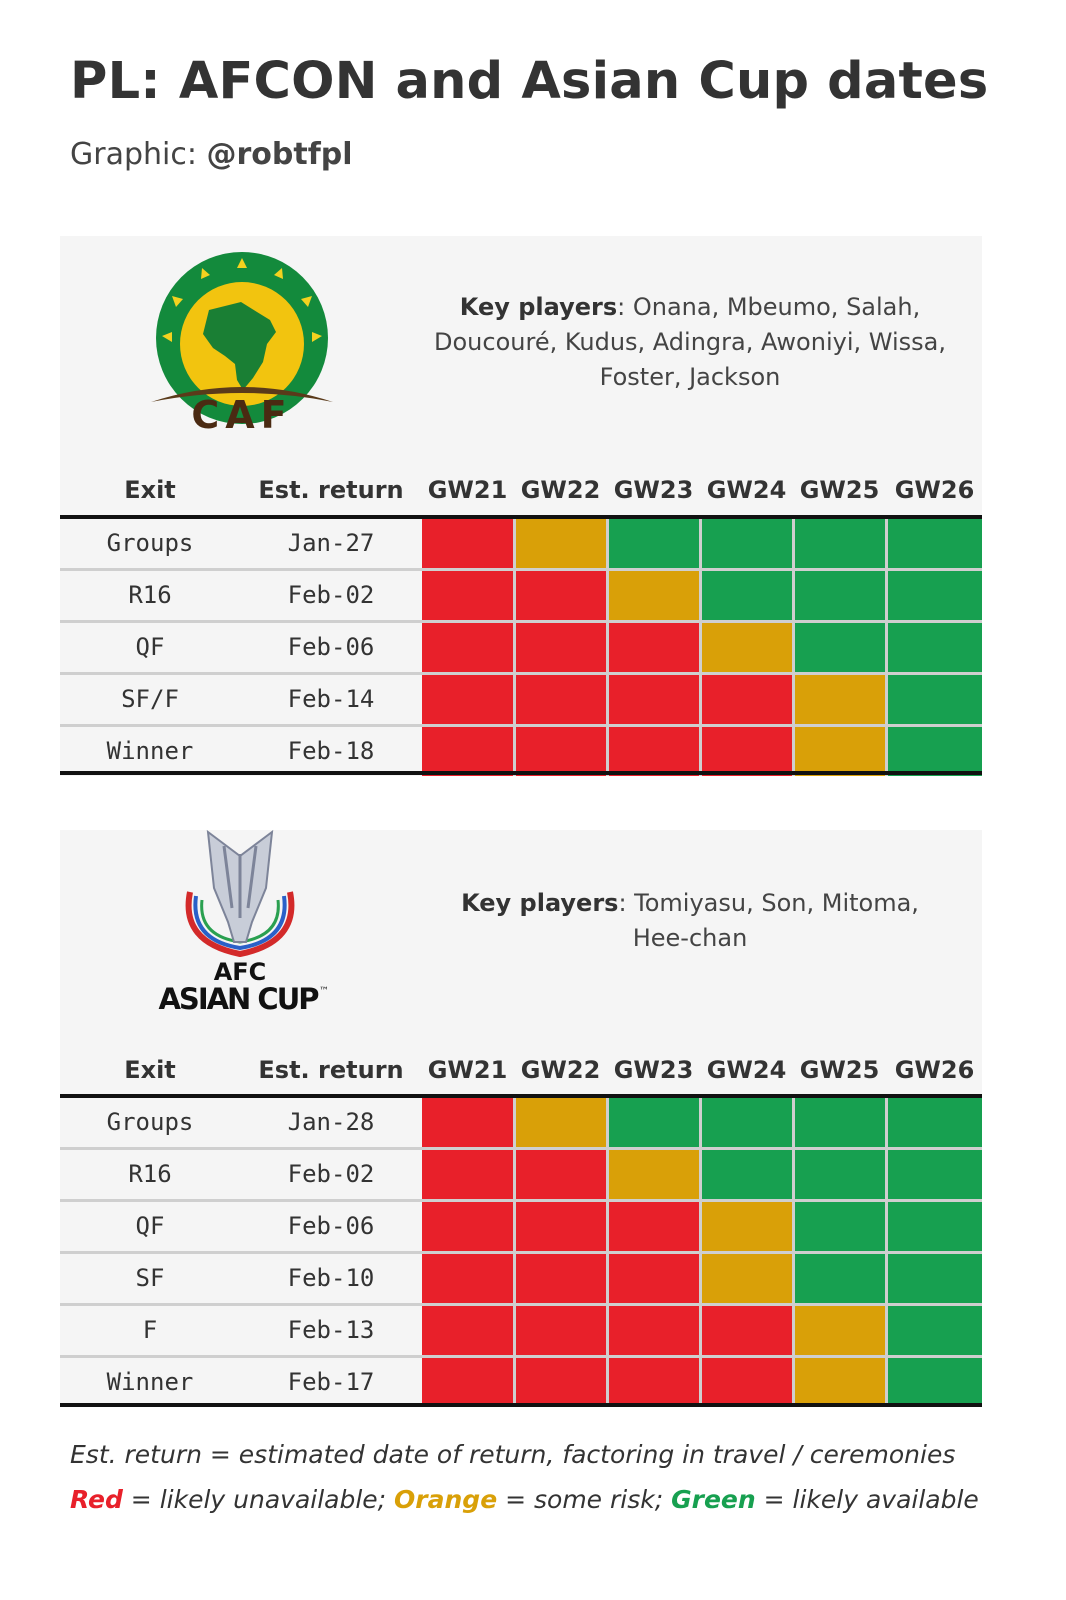 Image resolution: width=1066 pixels, height=1600 pixels. I want to click on asian-cup-table-row: SF Feb-10, so click(521, 1280).